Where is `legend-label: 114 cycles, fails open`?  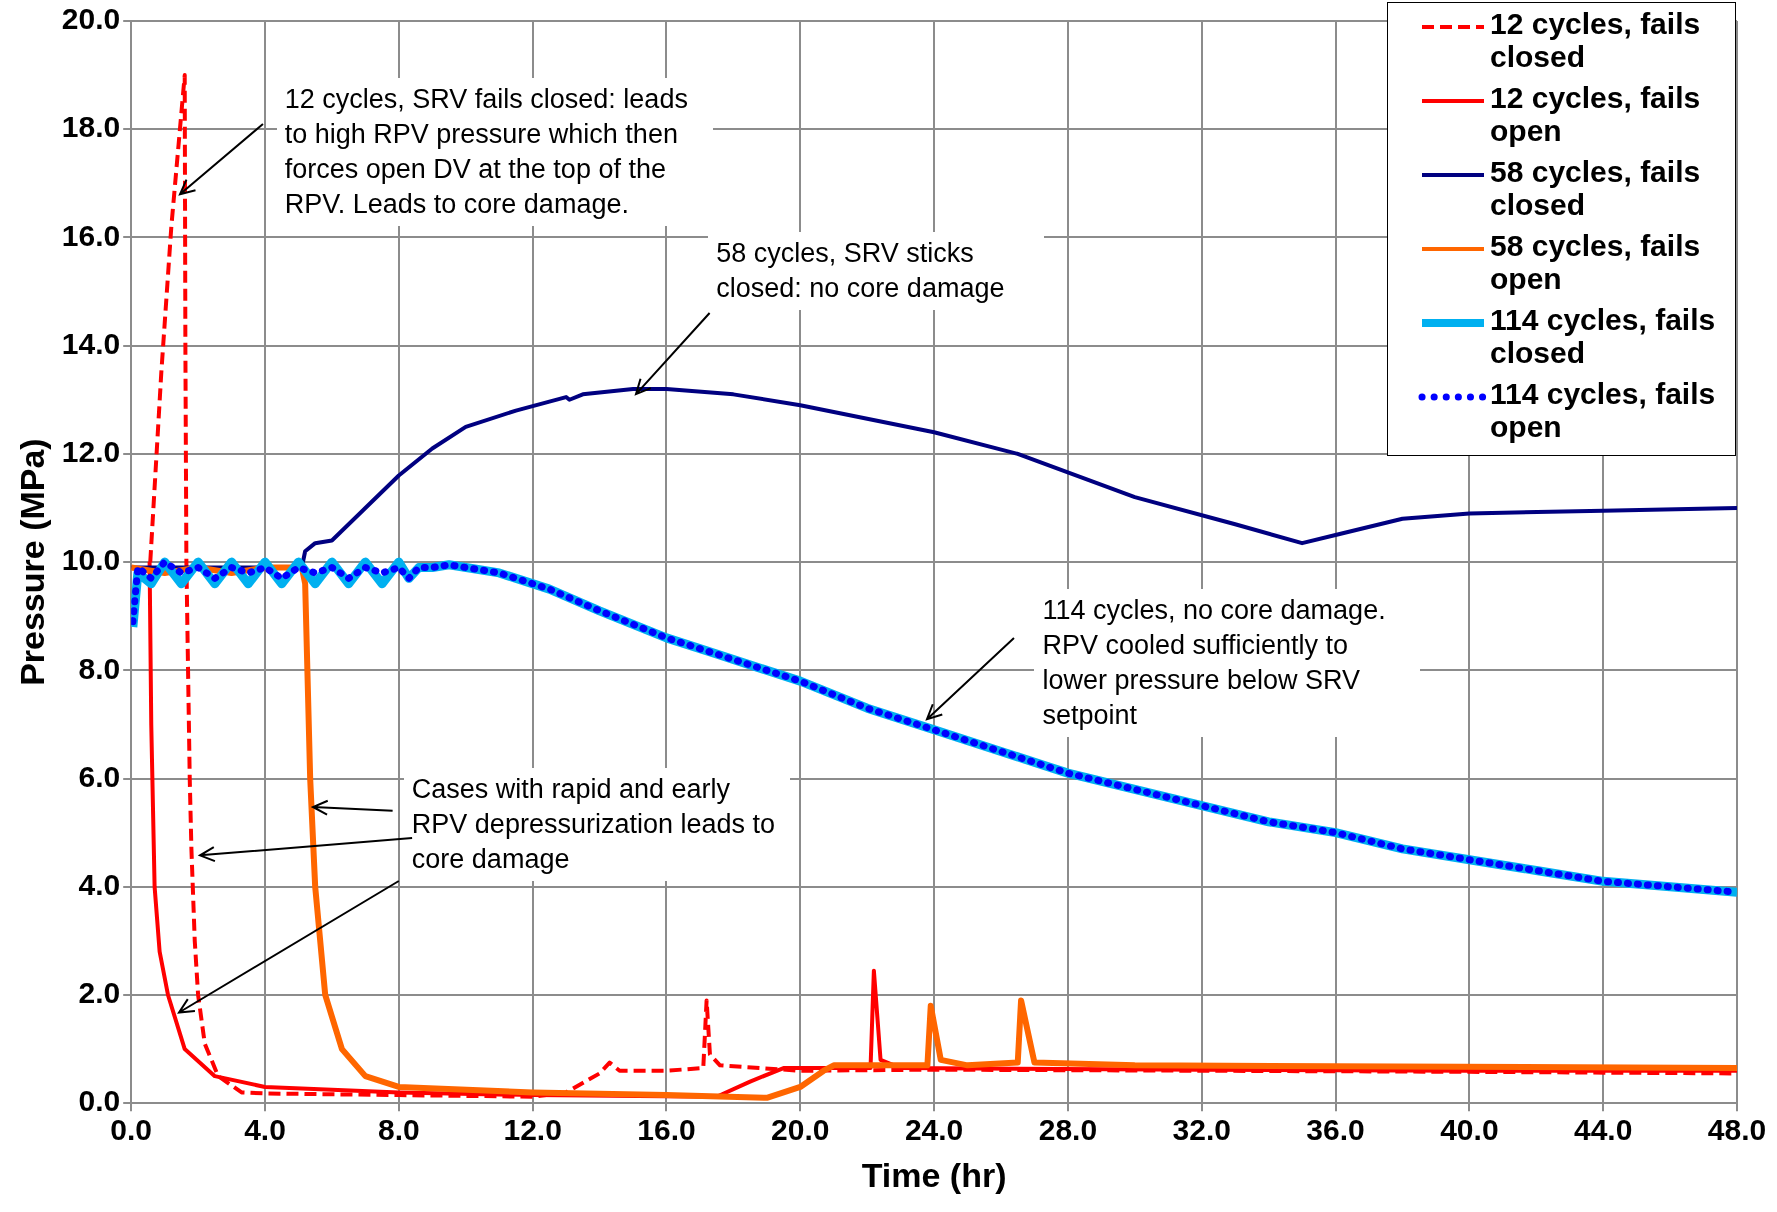 legend-label: 114 cycles, fails open is located at coordinates (1603, 410).